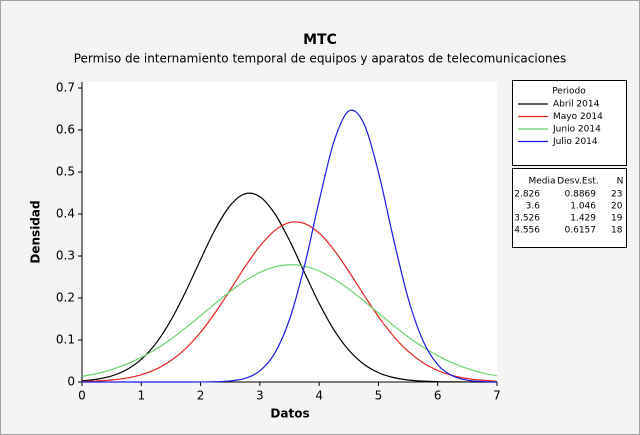 The image size is (640, 435). I want to click on y-tick-label: 0.2, so click(65, 298).